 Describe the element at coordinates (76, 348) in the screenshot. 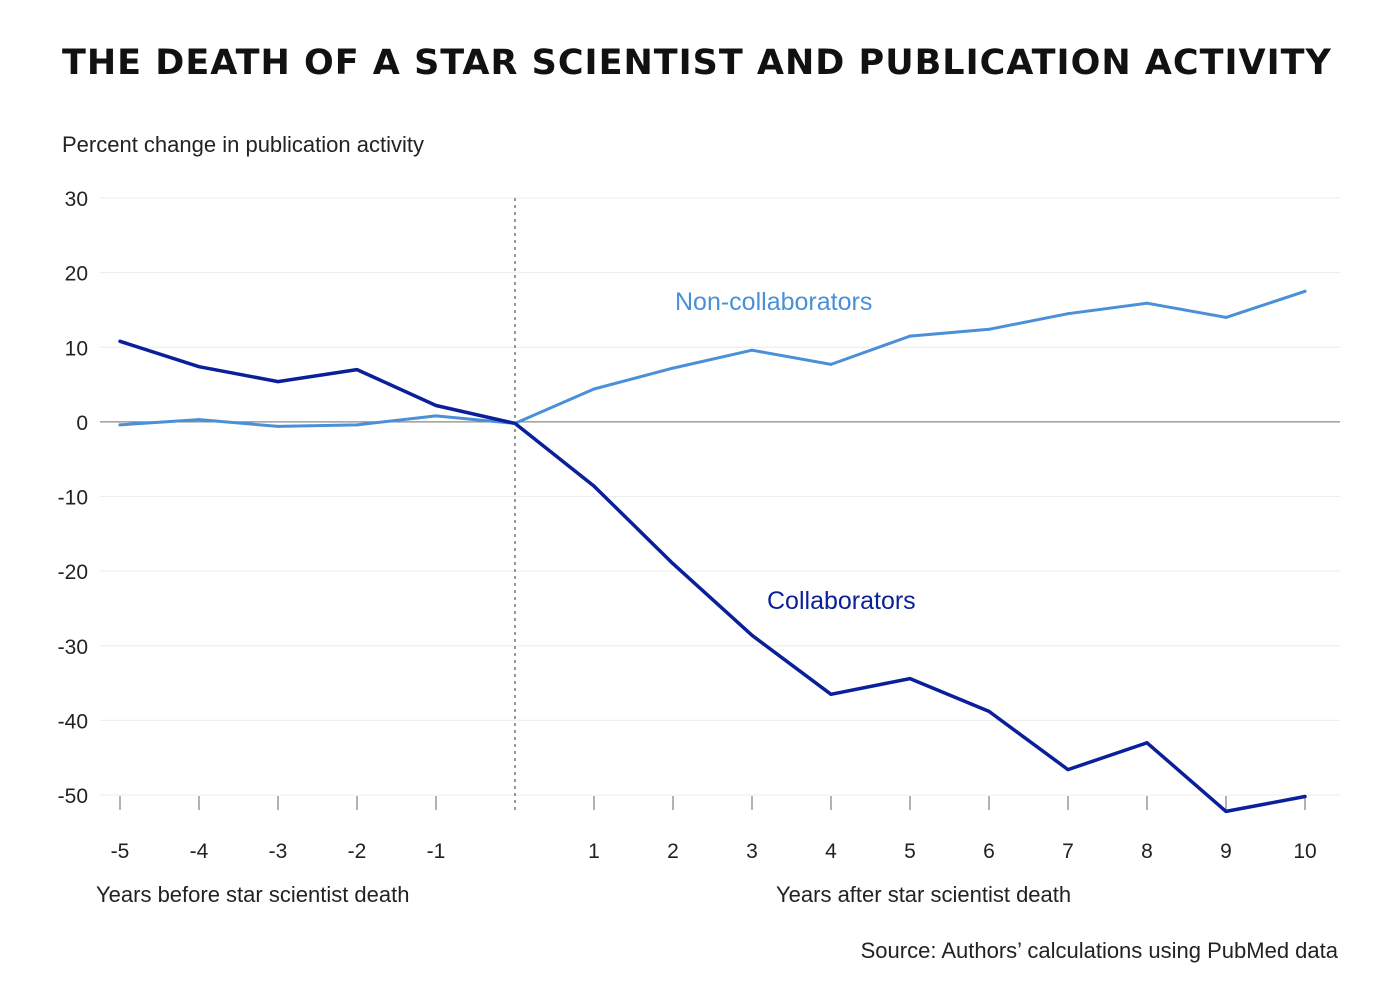

I see `y-tick-label: 10` at that location.